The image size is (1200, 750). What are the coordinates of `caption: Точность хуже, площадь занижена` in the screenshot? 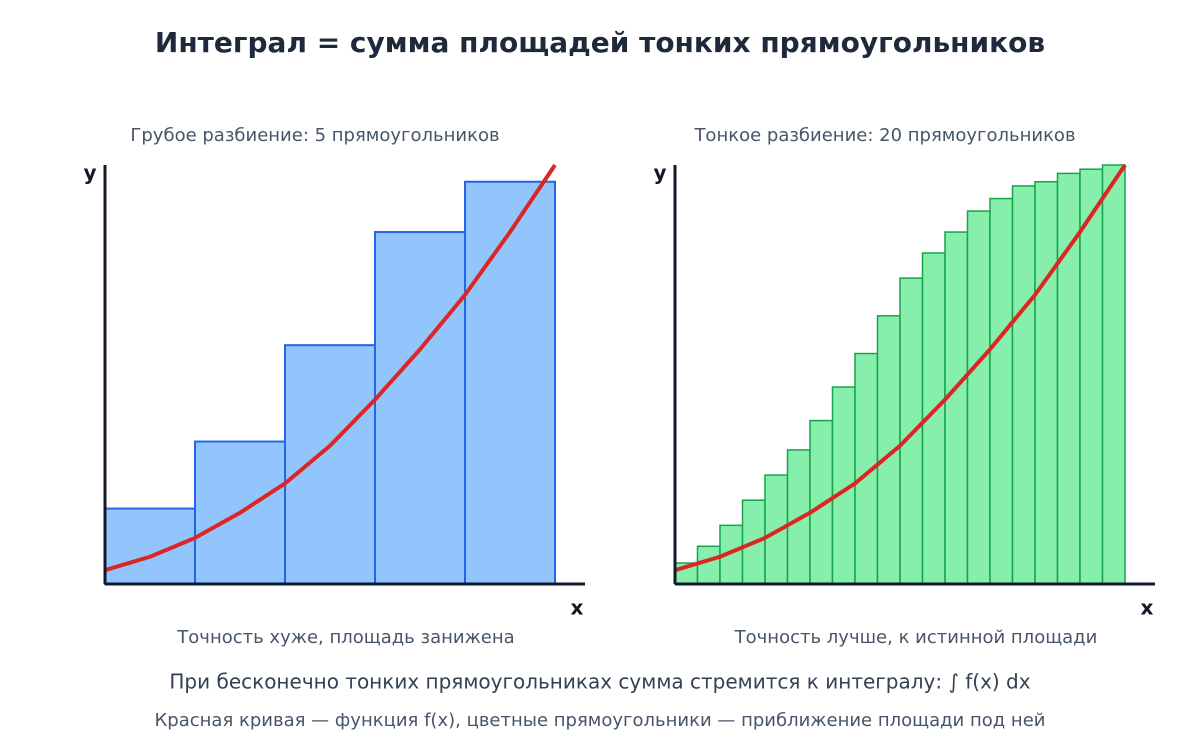 It's located at (345, 637).